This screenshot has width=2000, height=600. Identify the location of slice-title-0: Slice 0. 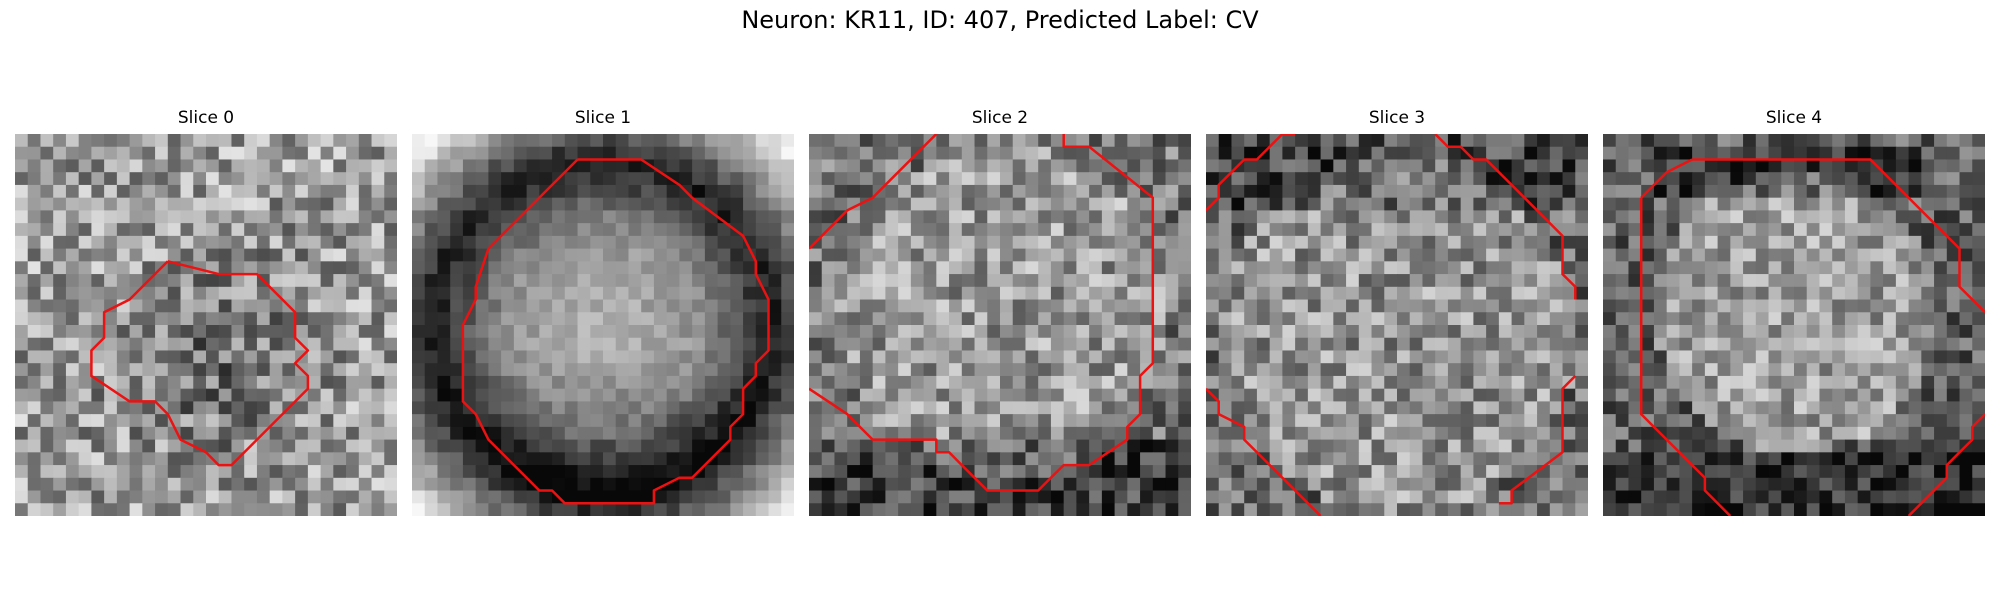
(206, 118).